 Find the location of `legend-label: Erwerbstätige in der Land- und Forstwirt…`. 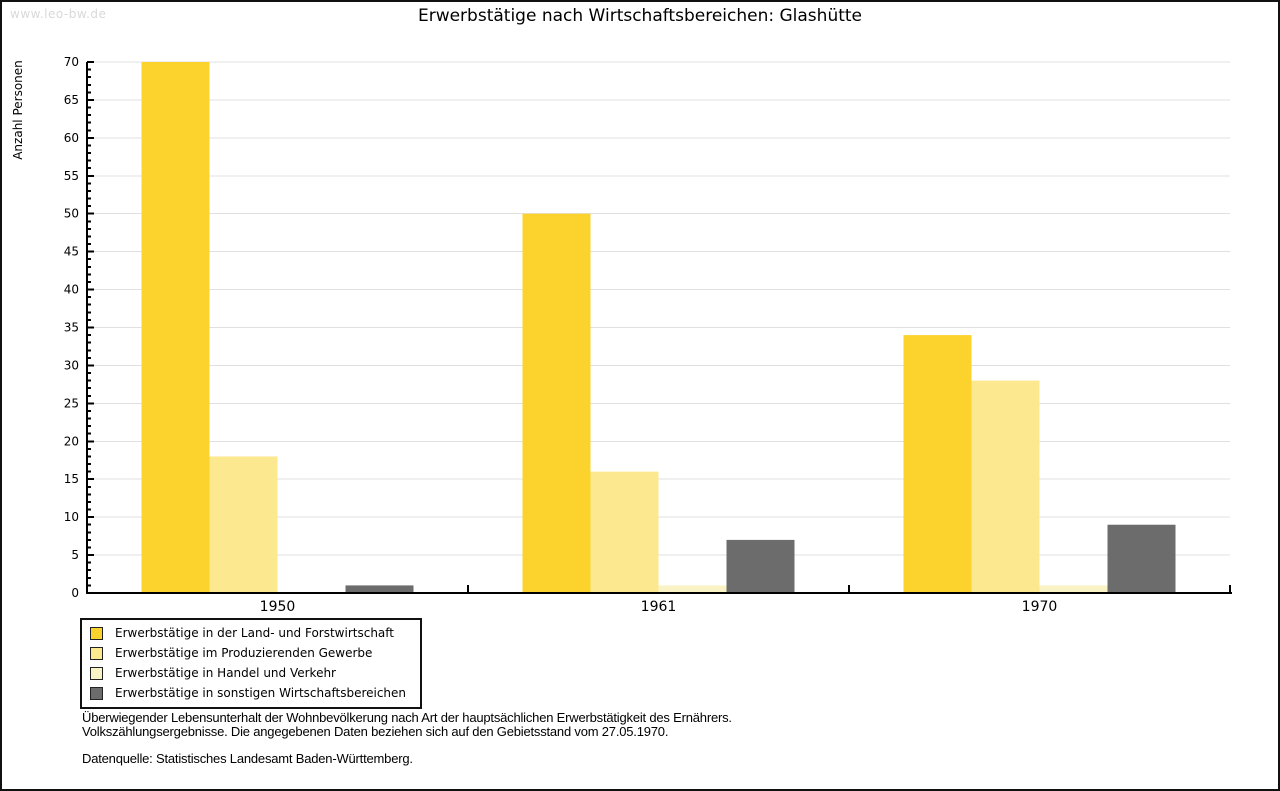

legend-label: Erwerbstätige in der Land- und Forstwirt… is located at coordinates (254, 633).